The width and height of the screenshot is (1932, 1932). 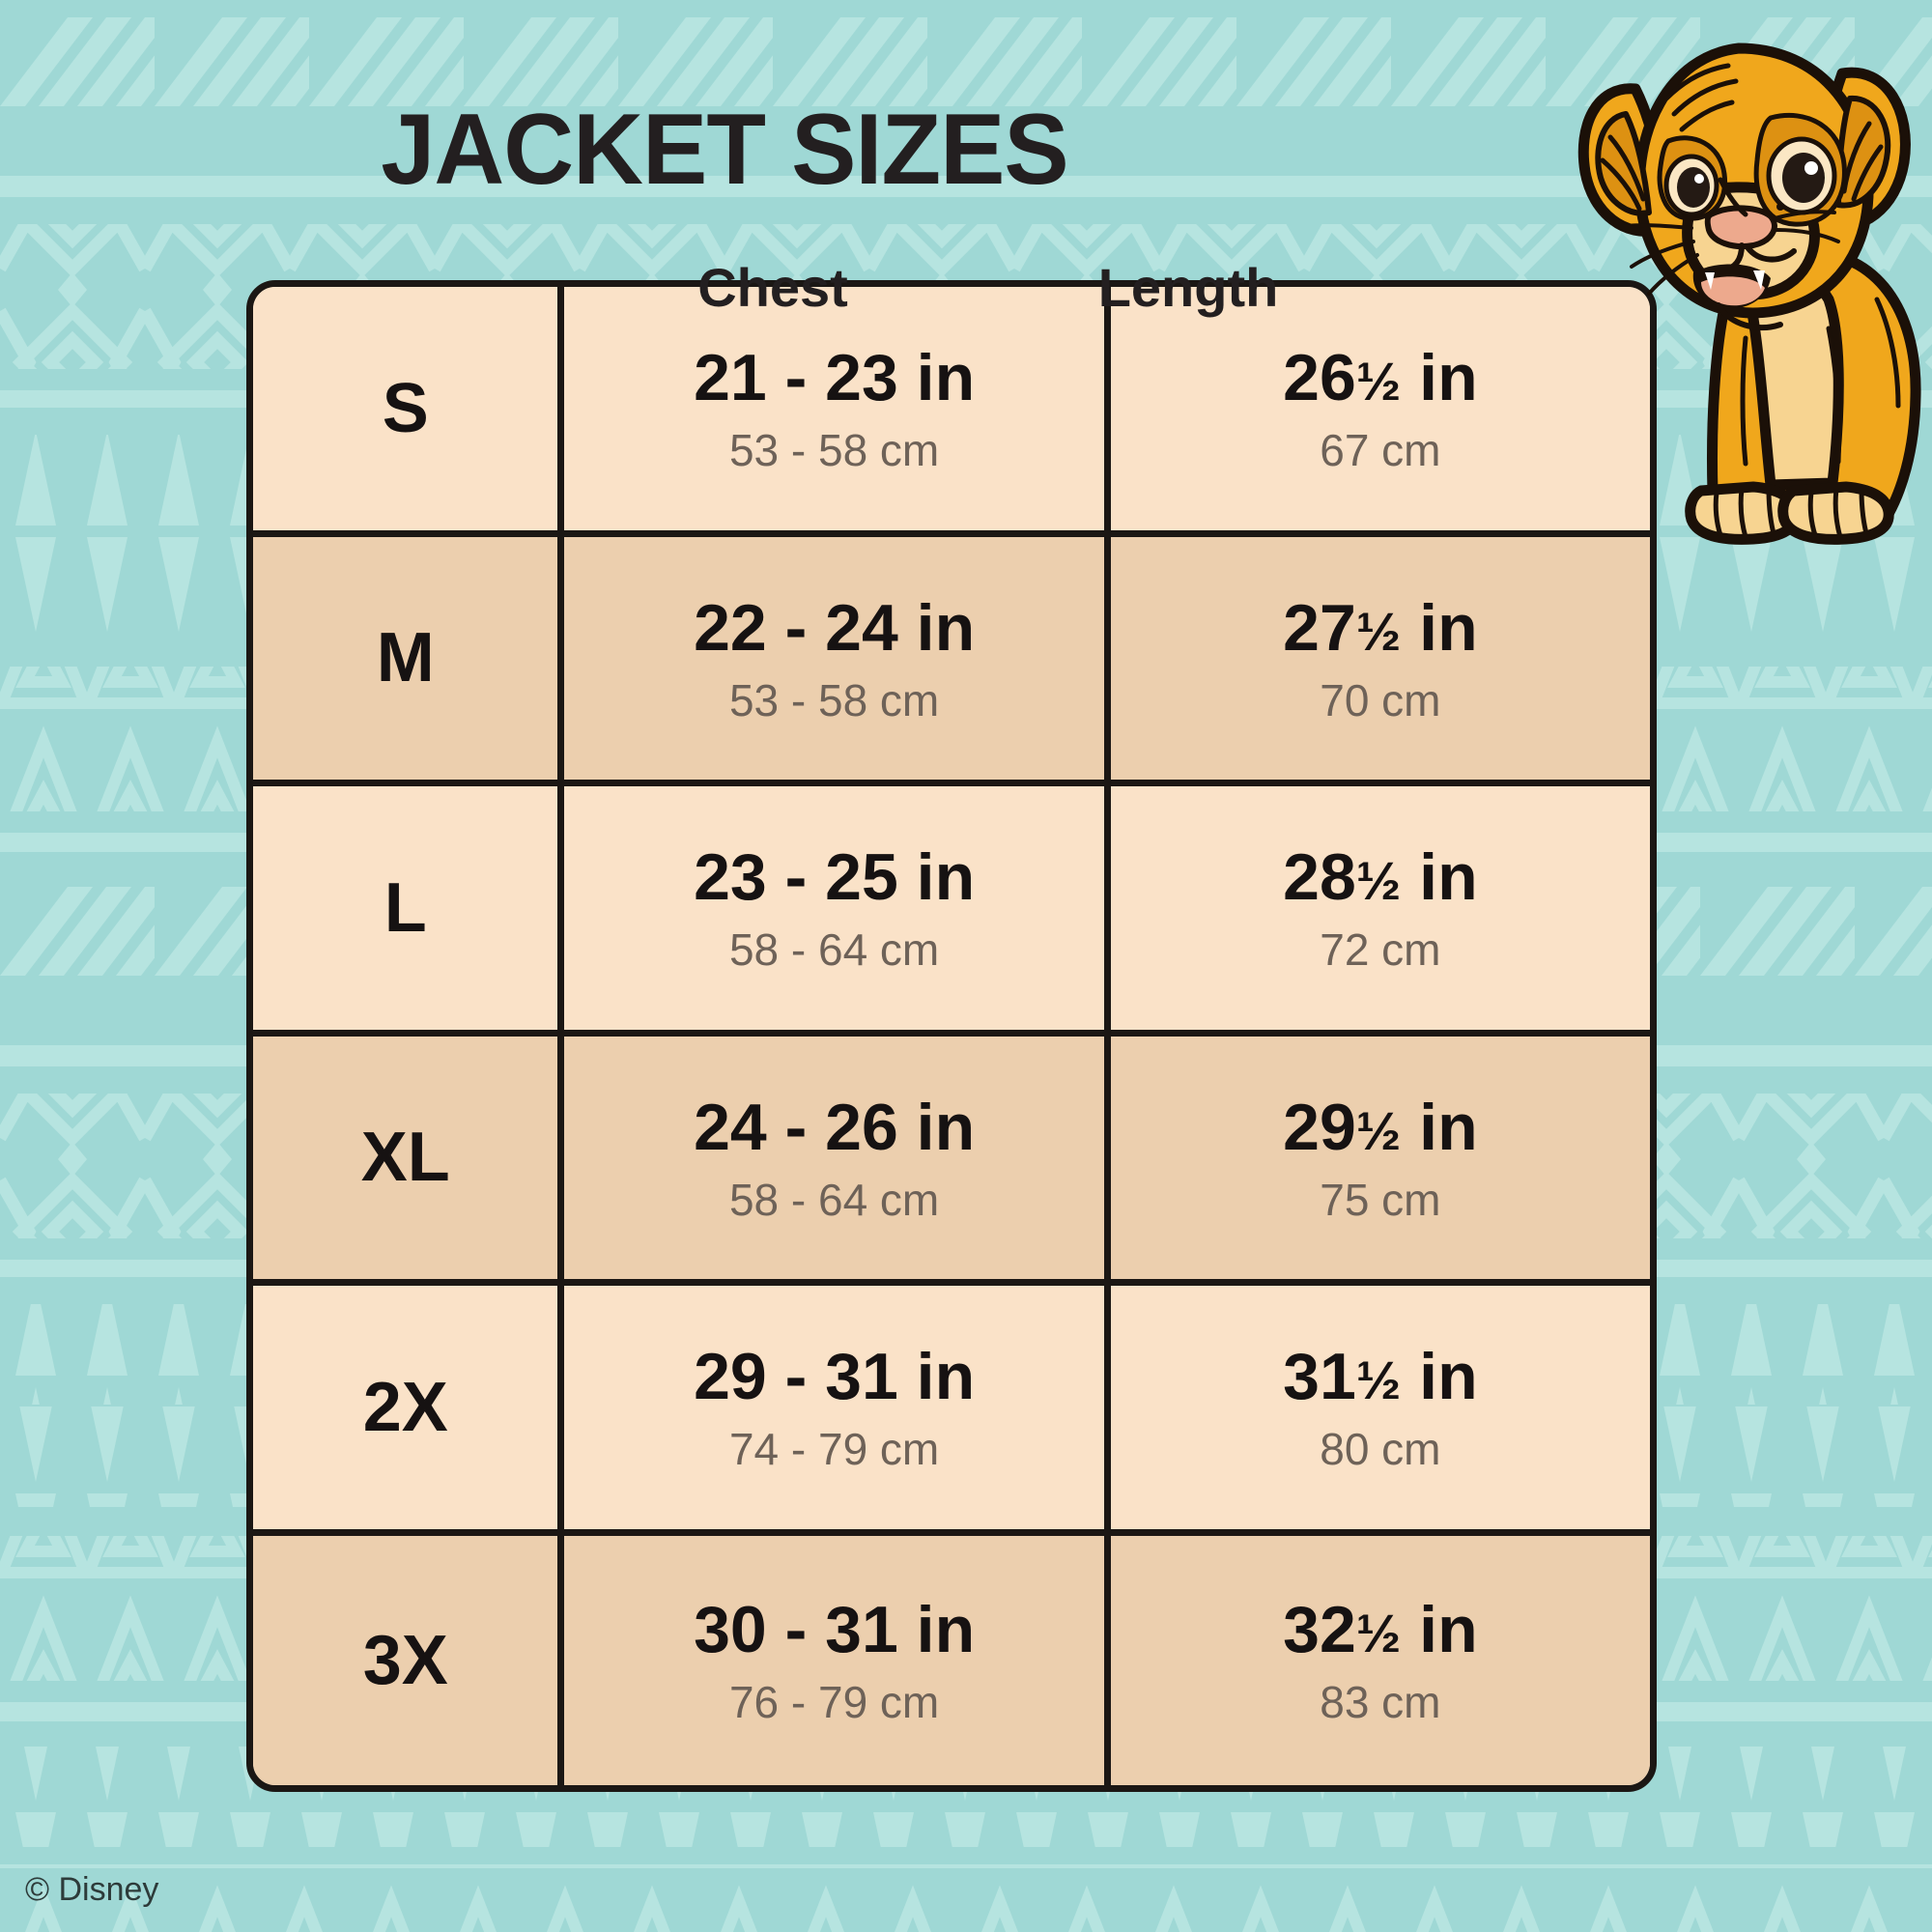 What do you see at coordinates (835, 378) in the screenshot?
I see `chest-inches: 21 - 23 in` at bounding box center [835, 378].